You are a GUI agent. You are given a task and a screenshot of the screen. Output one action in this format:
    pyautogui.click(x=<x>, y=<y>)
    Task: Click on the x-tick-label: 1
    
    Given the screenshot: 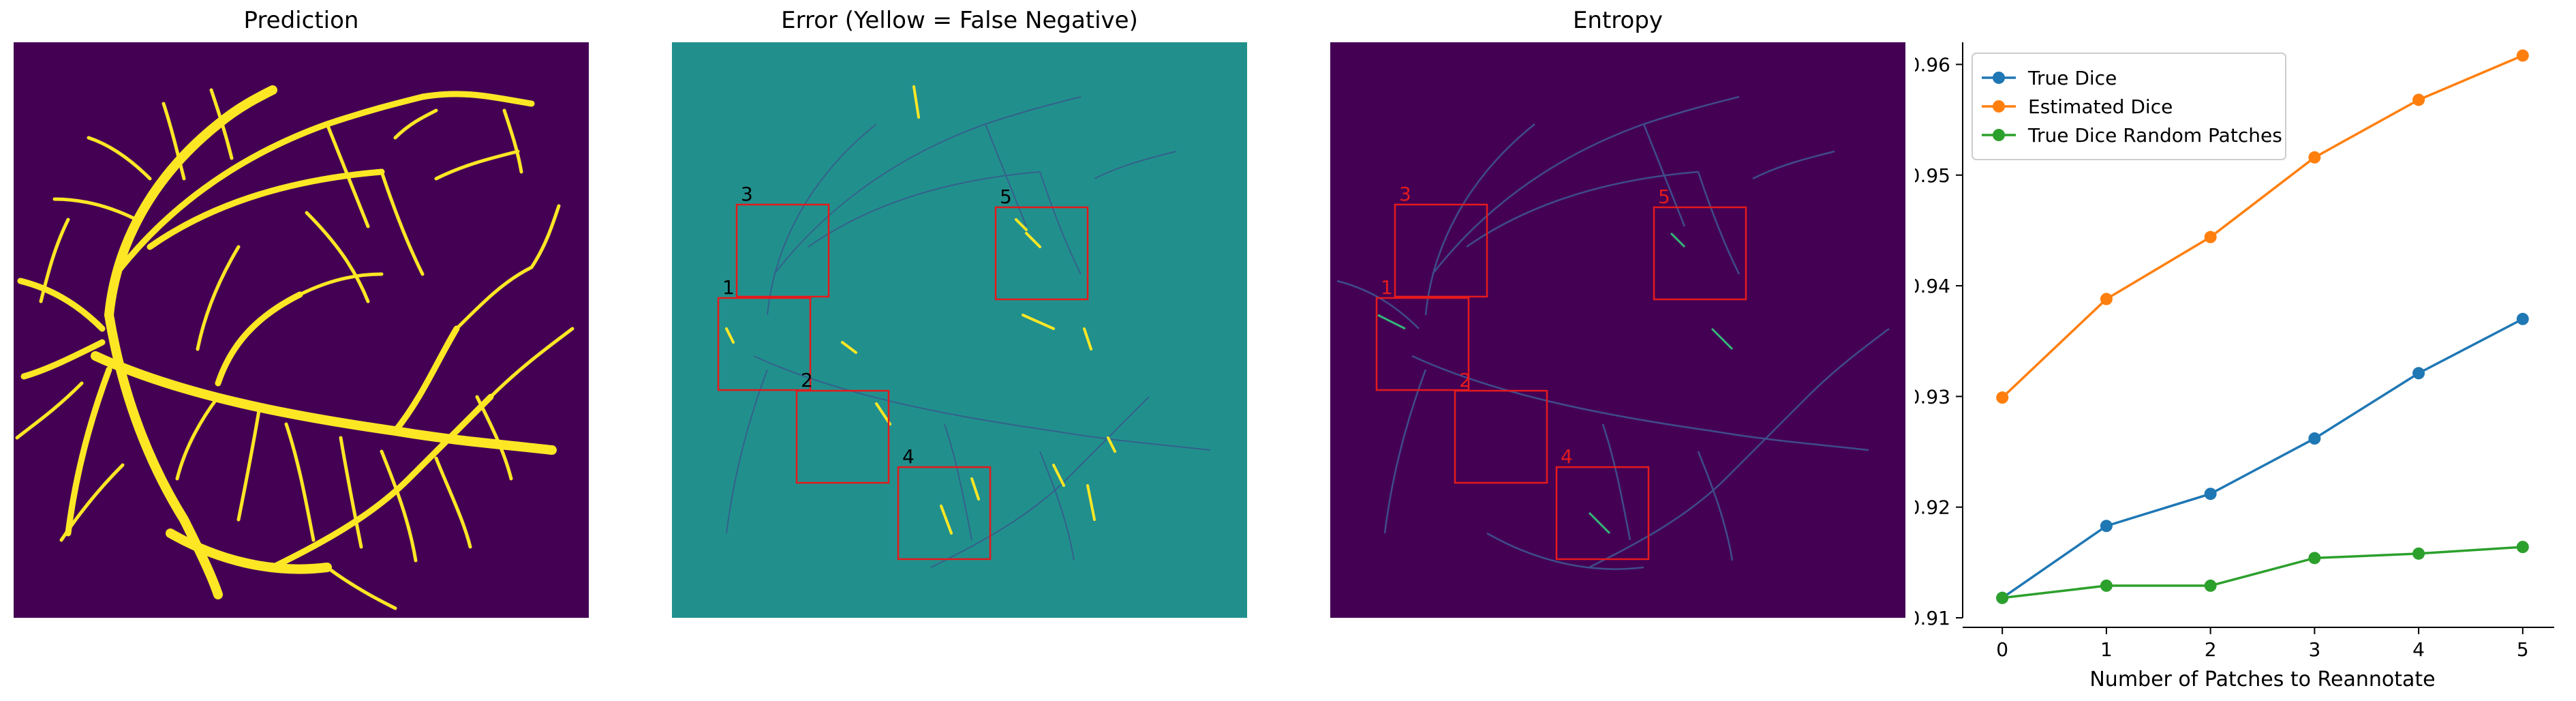 What is the action you would take?
    pyautogui.click(x=2106, y=649)
    